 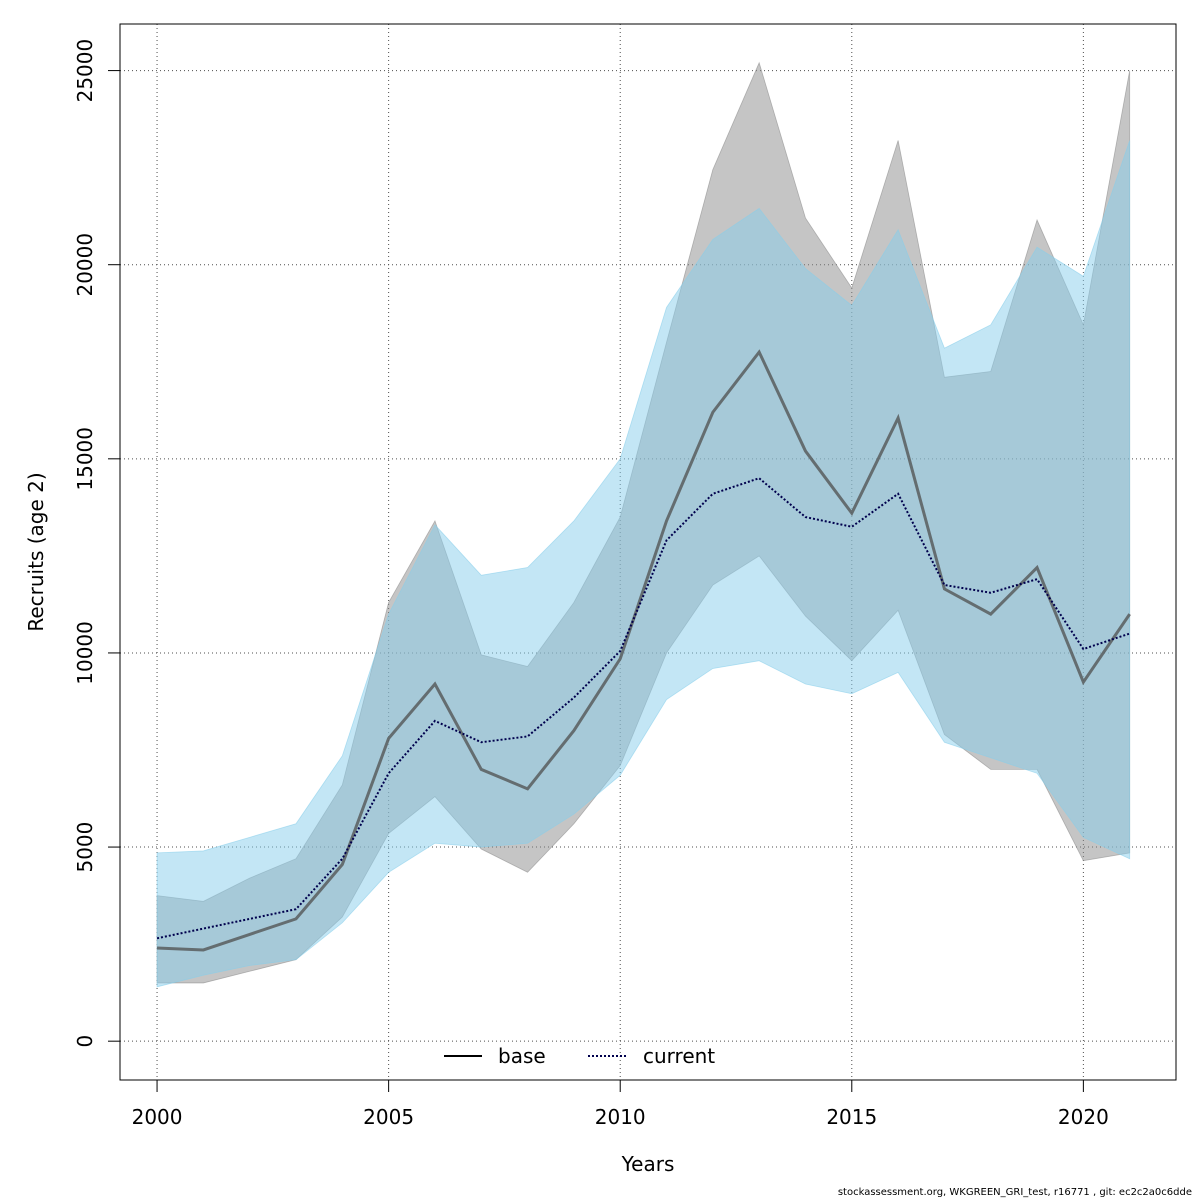 I want to click on y-tick-label: 10000, so click(x=85, y=653).